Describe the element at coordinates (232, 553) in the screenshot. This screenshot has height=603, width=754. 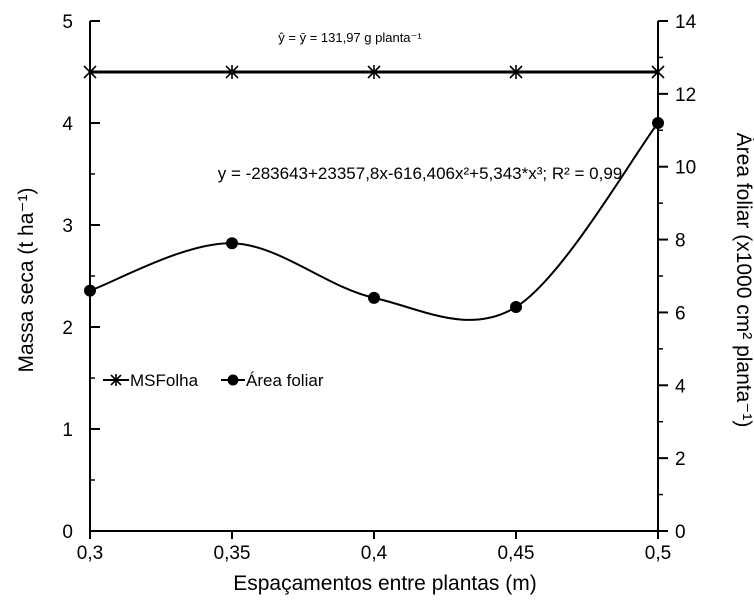
I see `x-tick-label: 0,35` at that location.